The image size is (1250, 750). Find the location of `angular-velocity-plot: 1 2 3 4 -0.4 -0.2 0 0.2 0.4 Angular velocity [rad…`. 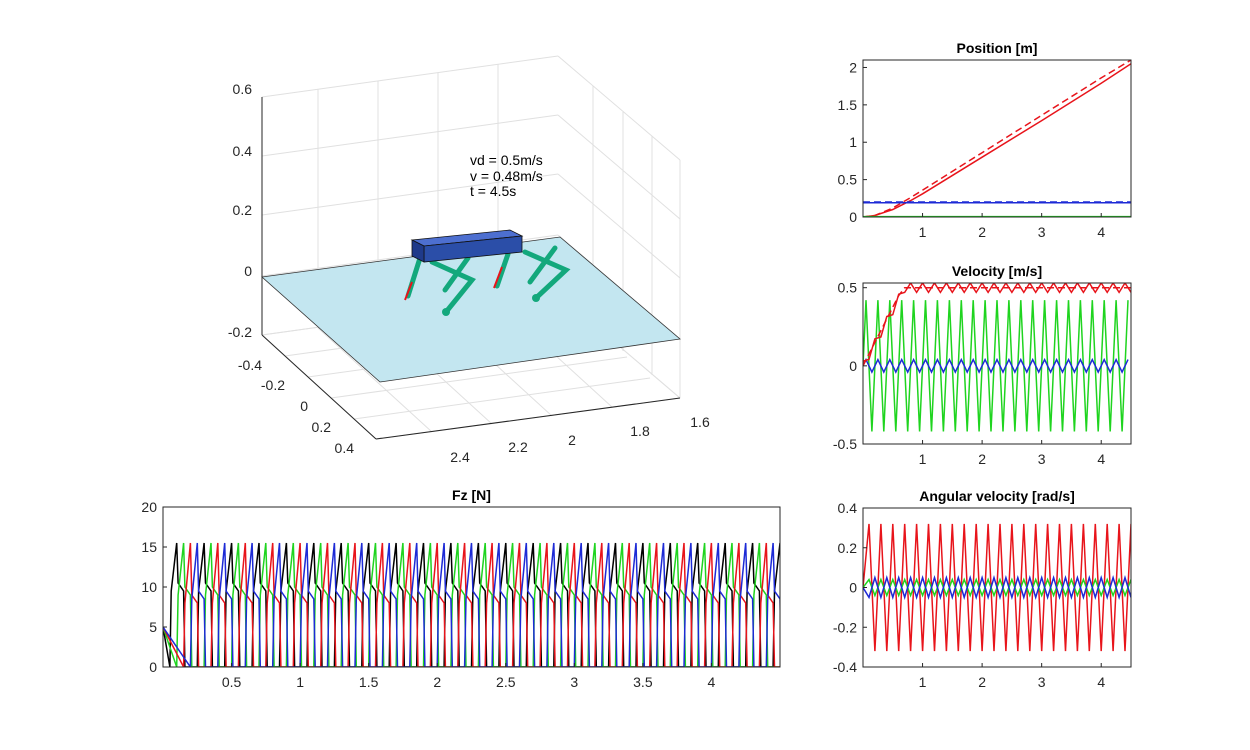

angular-velocity-plot: 1 2 3 4 -0.4 -0.2 0 0.2 0.4 Angular velocity [rad… is located at coordinates (982, 589).